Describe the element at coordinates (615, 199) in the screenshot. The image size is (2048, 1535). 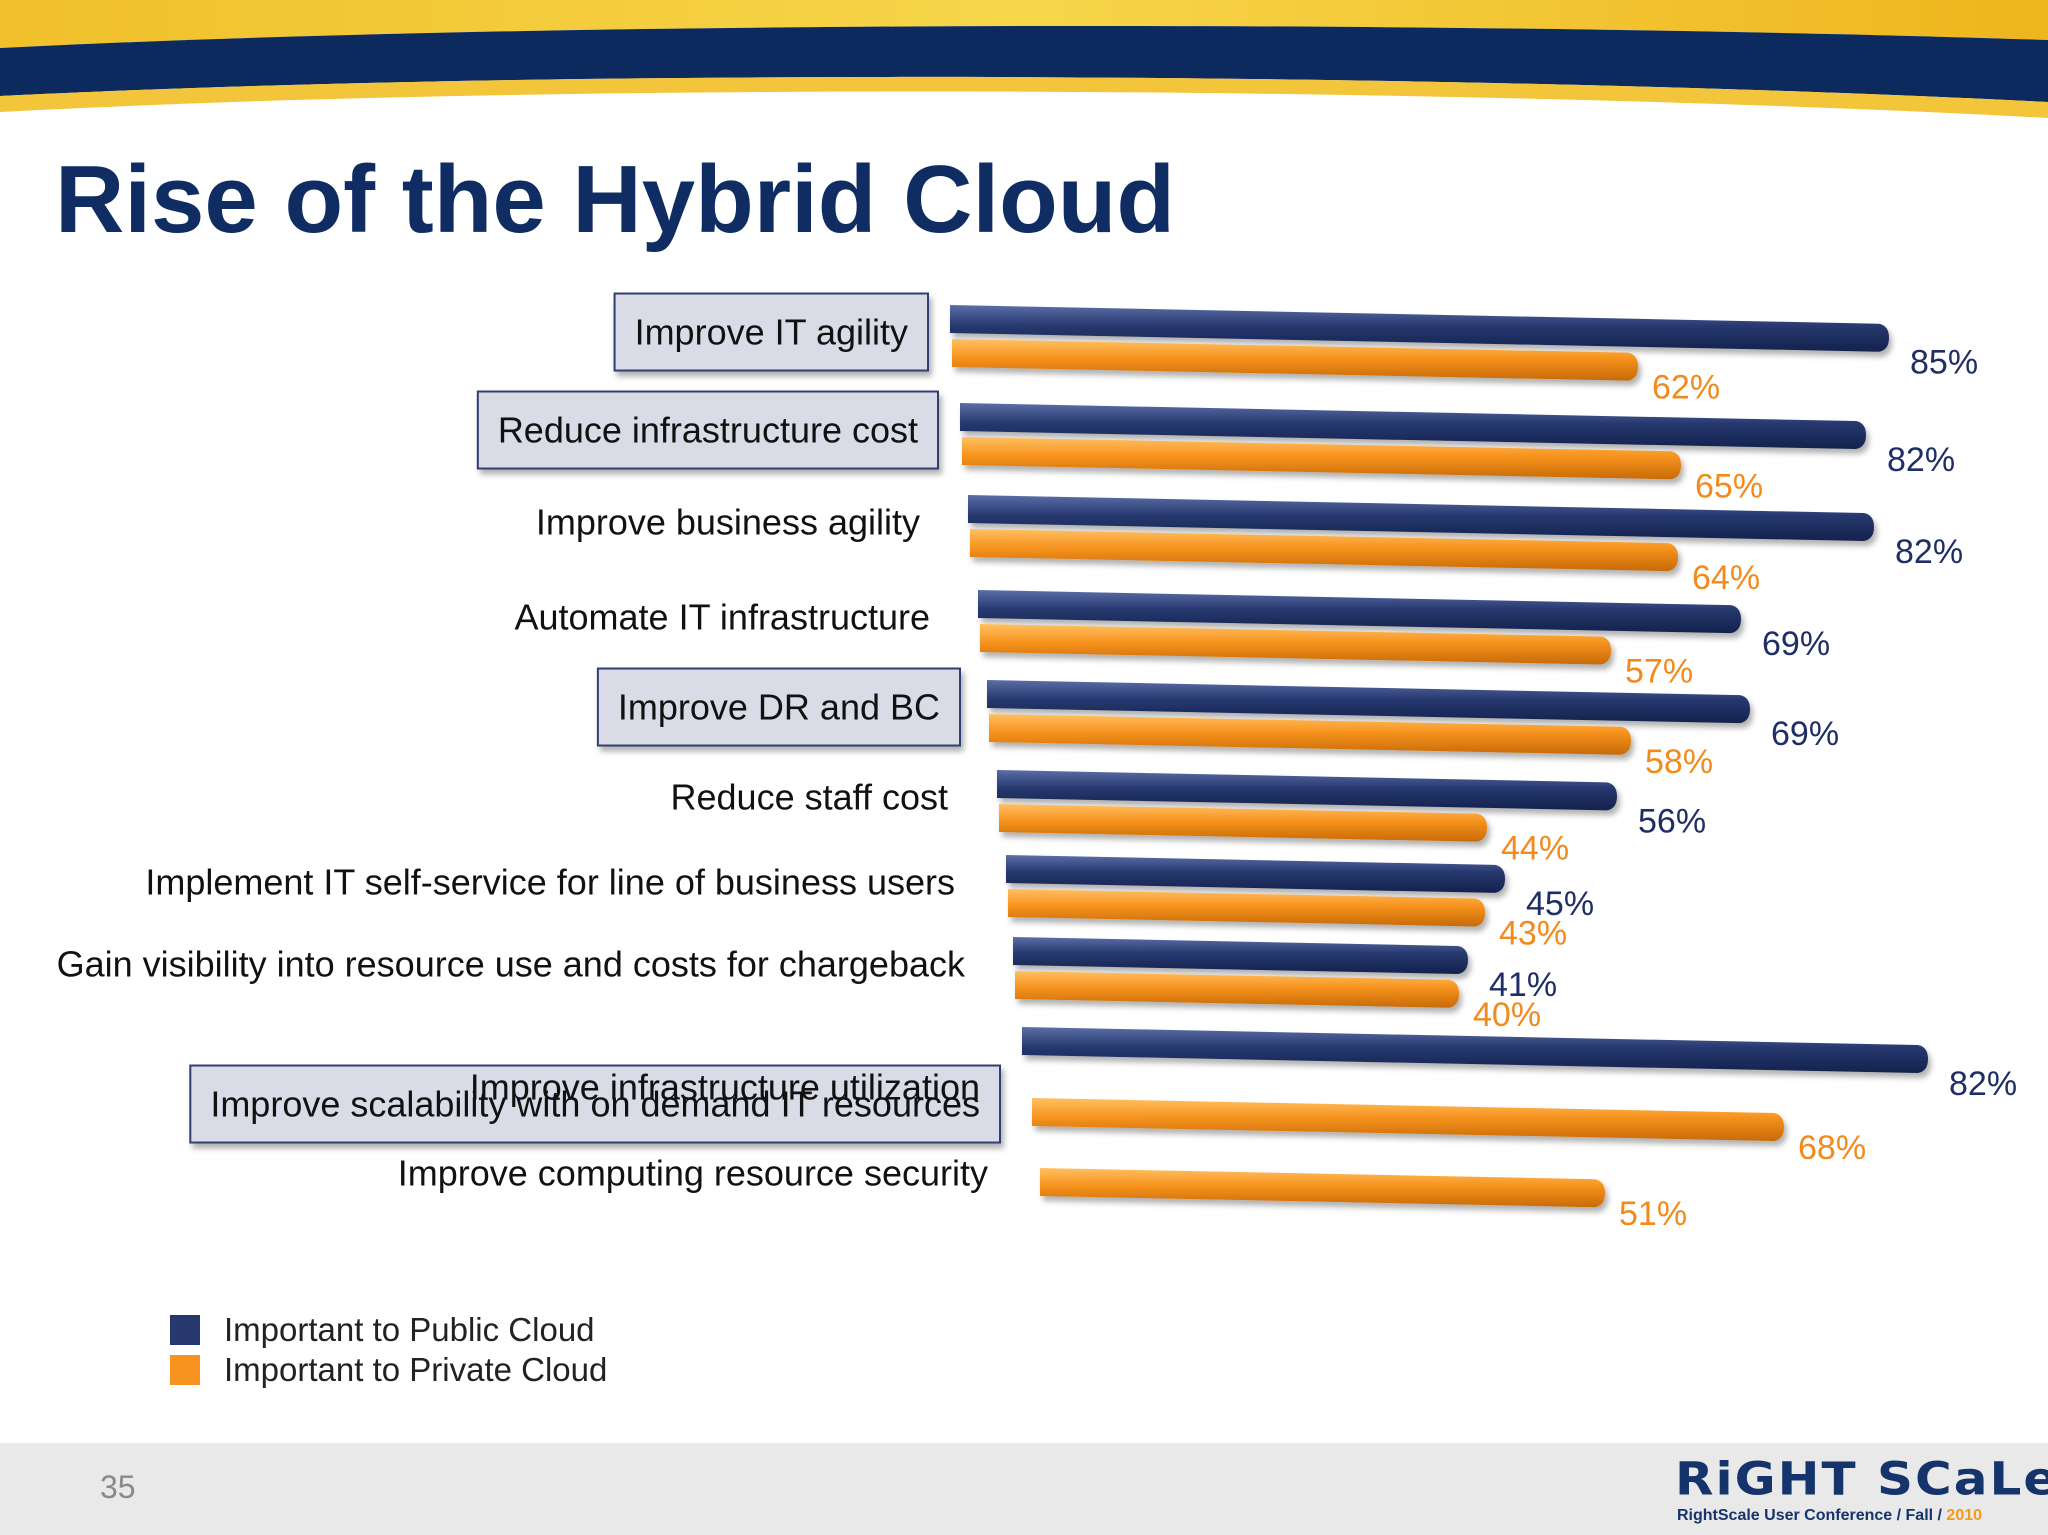
I see `slide-title: Rise of the Hybrid Cloud` at that location.